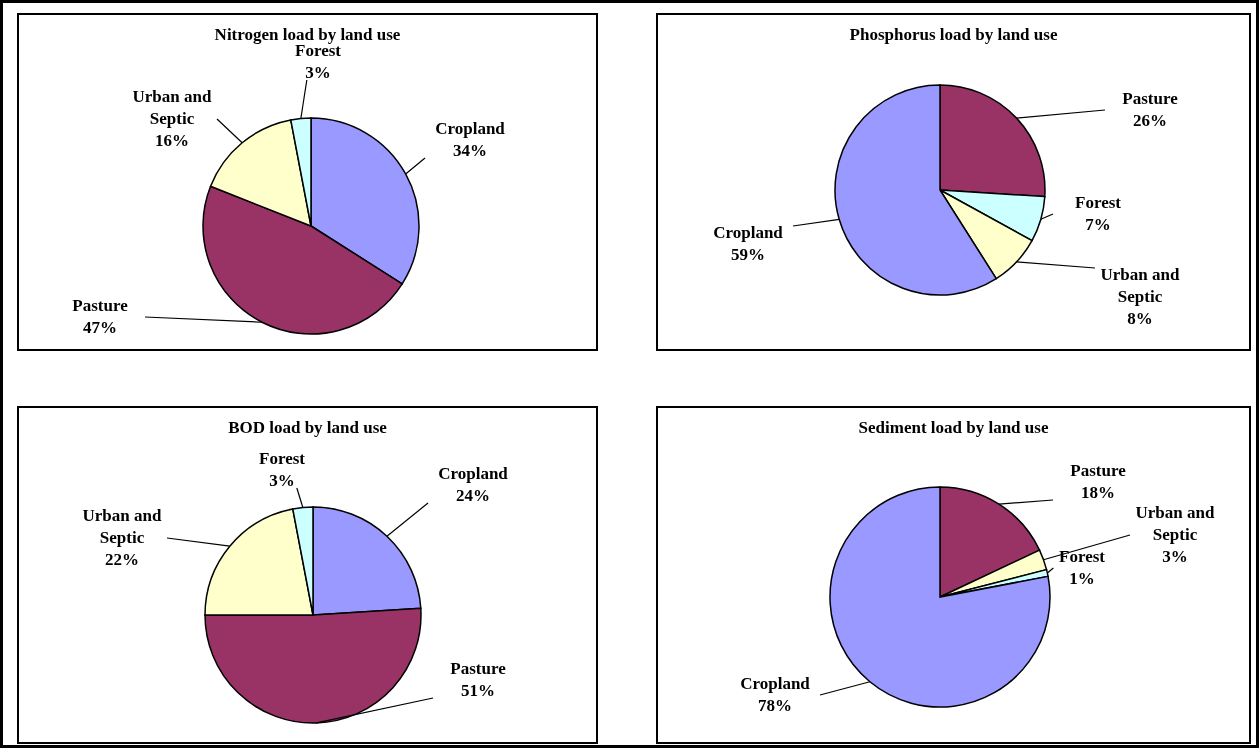  Describe the element at coordinates (953, 427) in the screenshot. I see `chart-title: Sediment load by land use` at that location.